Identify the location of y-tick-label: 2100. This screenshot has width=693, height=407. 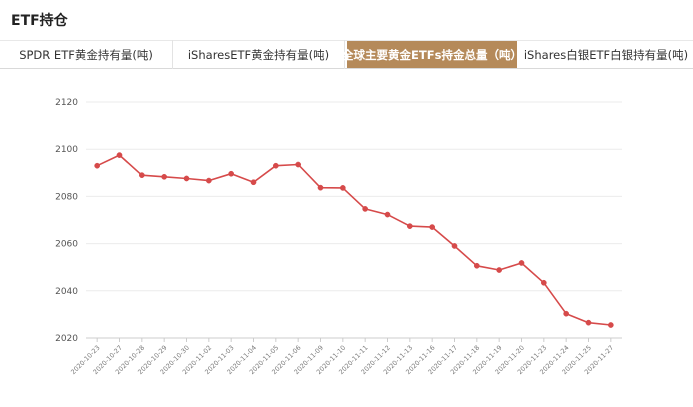
(66, 150).